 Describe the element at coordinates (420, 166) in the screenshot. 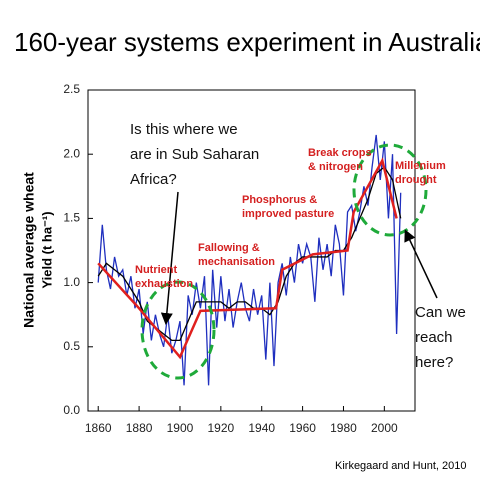

I see `annotation: Millenium` at that location.